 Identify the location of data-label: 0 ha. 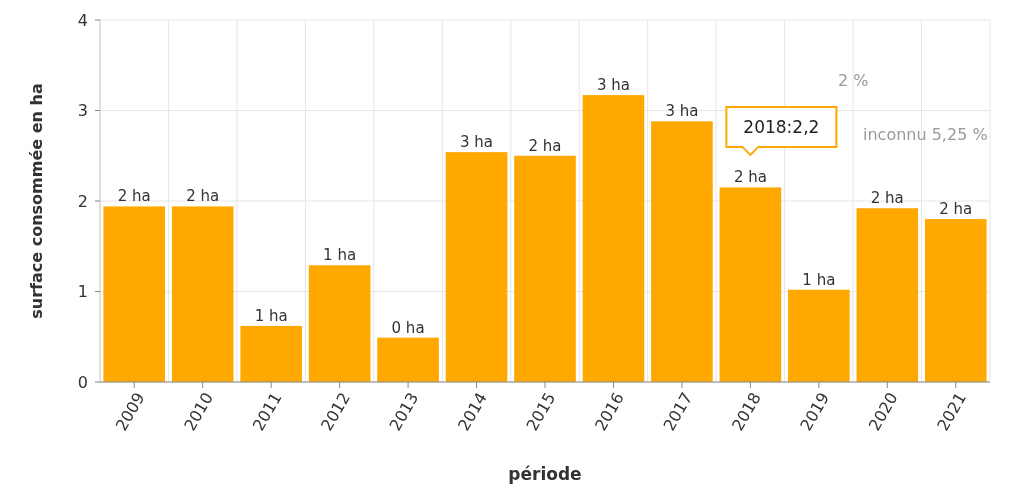
(408, 327).